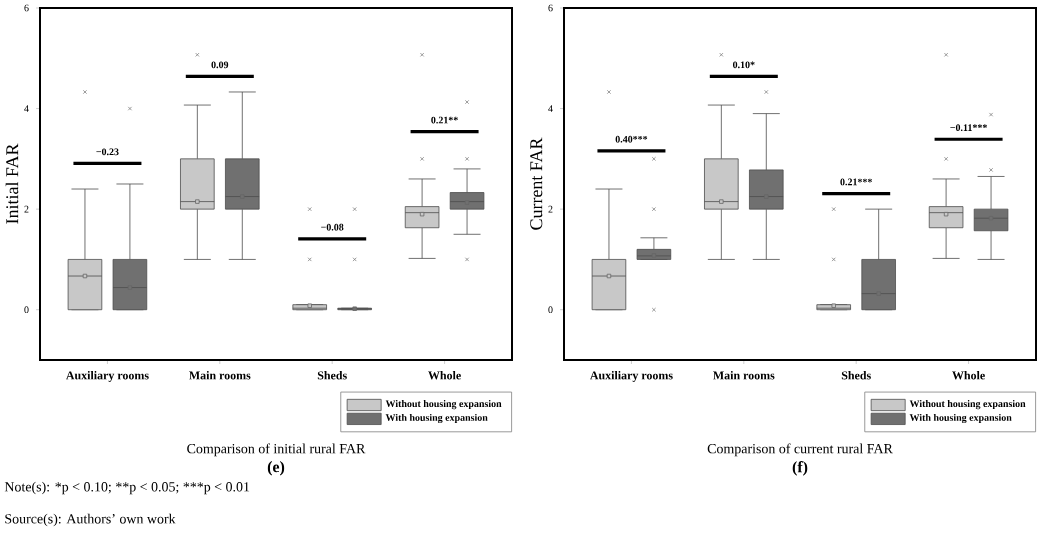  What do you see at coordinates (12, 183) in the screenshot?
I see `y-axis-title: Initial FAR` at bounding box center [12, 183].